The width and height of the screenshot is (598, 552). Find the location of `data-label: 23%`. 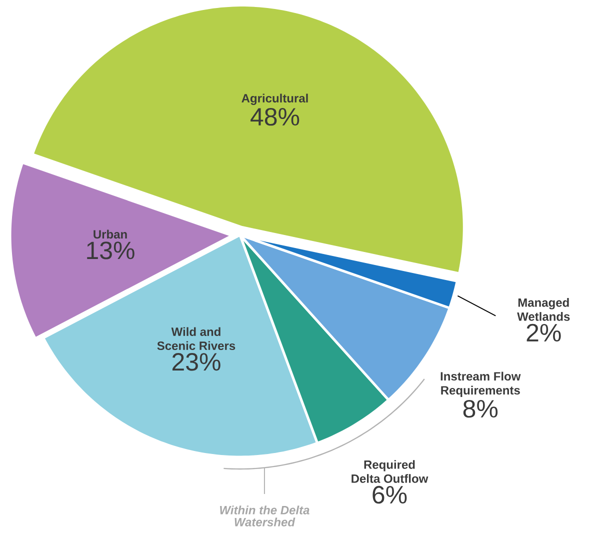

data-label: 23% is located at coordinates (196, 362).